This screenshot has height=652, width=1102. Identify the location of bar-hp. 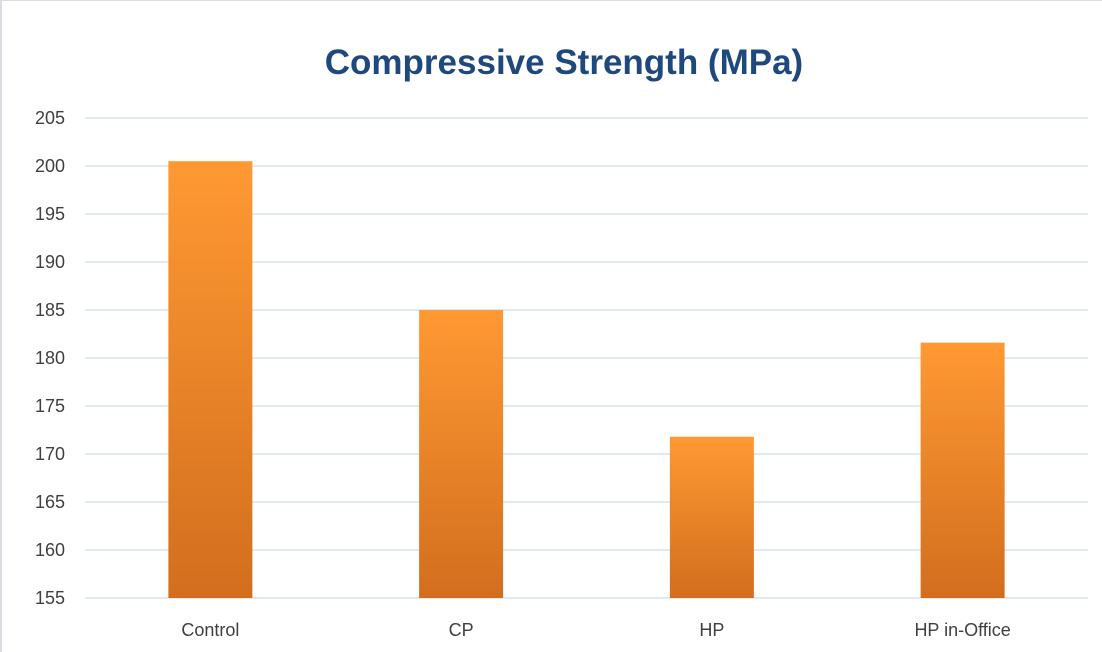
(711, 517).